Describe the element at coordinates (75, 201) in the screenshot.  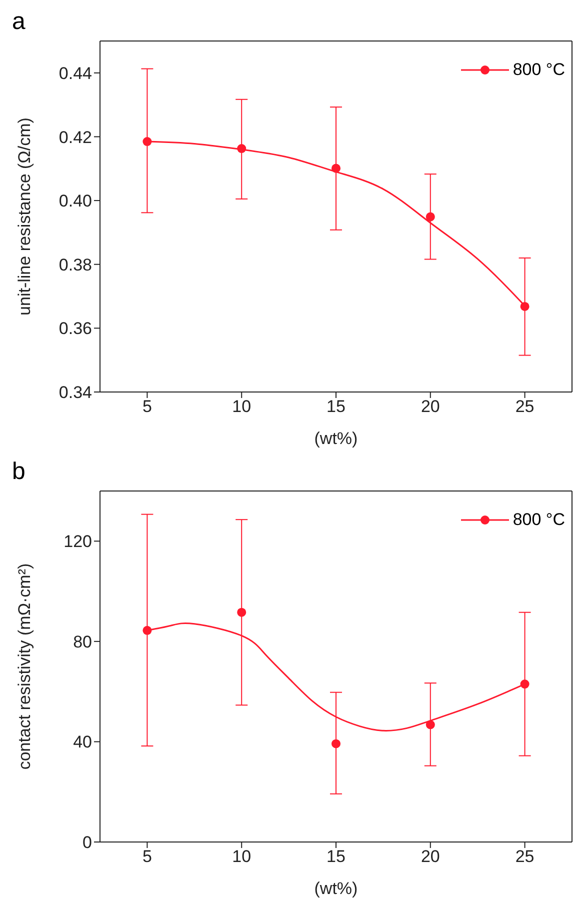
I see `y-tick-label: 0.40` at that location.